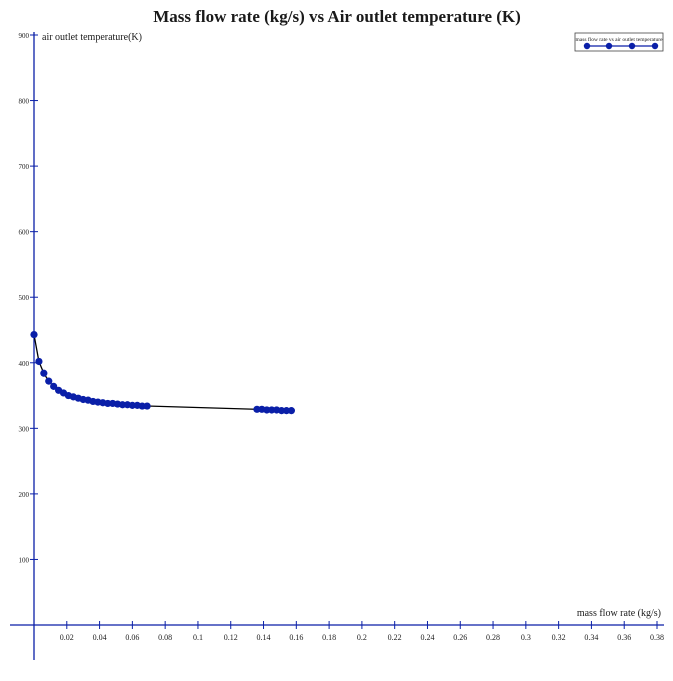  What do you see at coordinates (460, 637) in the screenshot?
I see `x-tick-label: 0.26` at bounding box center [460, 637].